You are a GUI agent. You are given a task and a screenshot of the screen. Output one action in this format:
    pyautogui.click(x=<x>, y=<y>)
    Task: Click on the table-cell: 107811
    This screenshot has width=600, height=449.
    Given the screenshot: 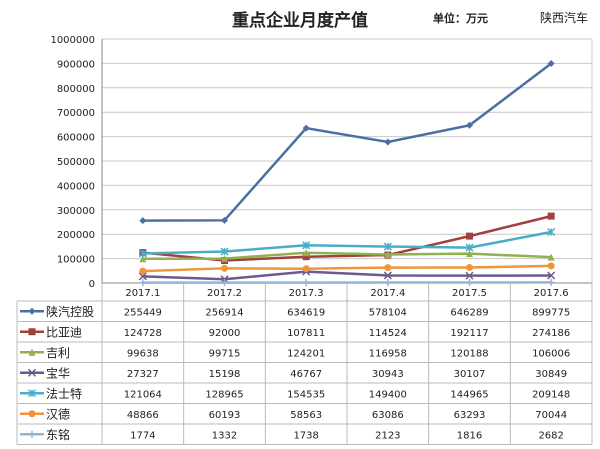 What is the action you would take?
    pyautogui.click(x=306, y=333)
    